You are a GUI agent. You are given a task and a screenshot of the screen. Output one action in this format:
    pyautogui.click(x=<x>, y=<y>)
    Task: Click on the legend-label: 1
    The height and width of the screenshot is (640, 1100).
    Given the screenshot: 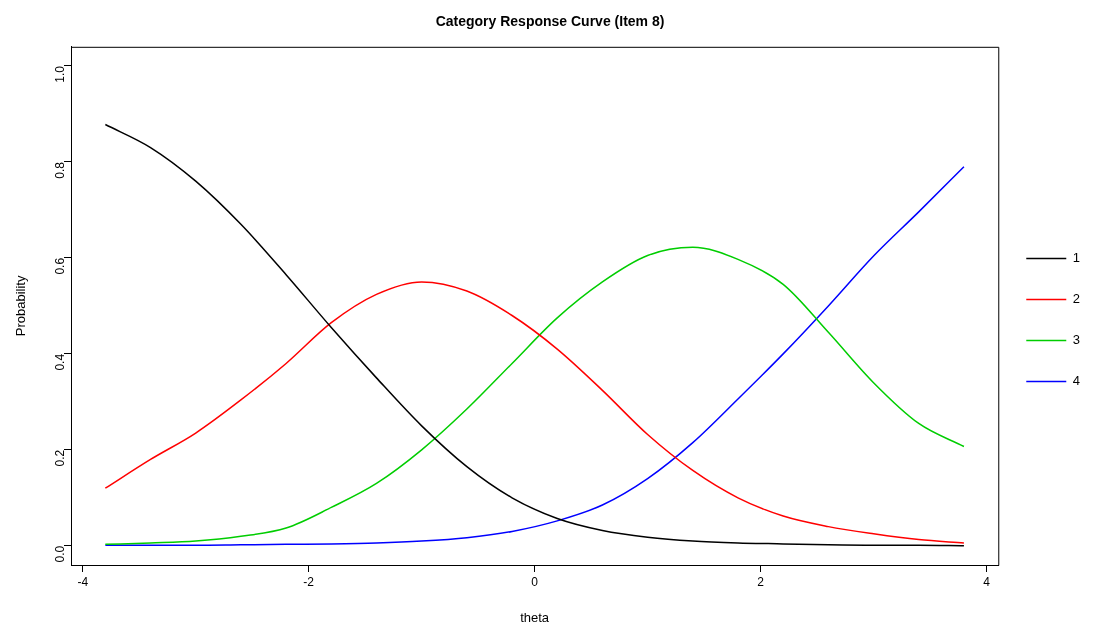 What is the action you would take?
    pyautogui.click(x=1076, y=258)
    